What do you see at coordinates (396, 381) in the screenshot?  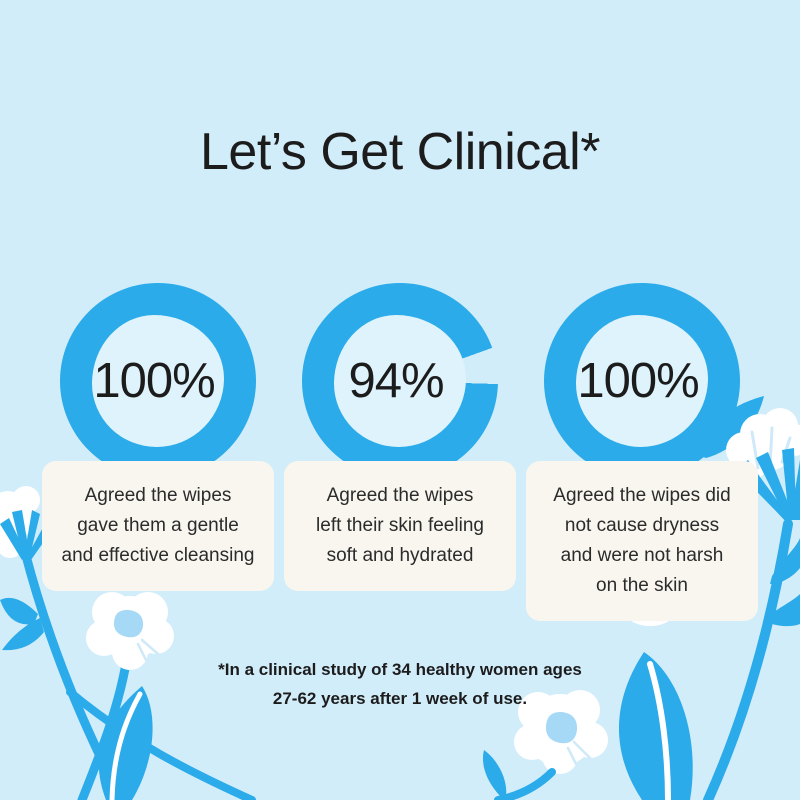 I see `stat-value: 94%` at bounding box center [396, 381].